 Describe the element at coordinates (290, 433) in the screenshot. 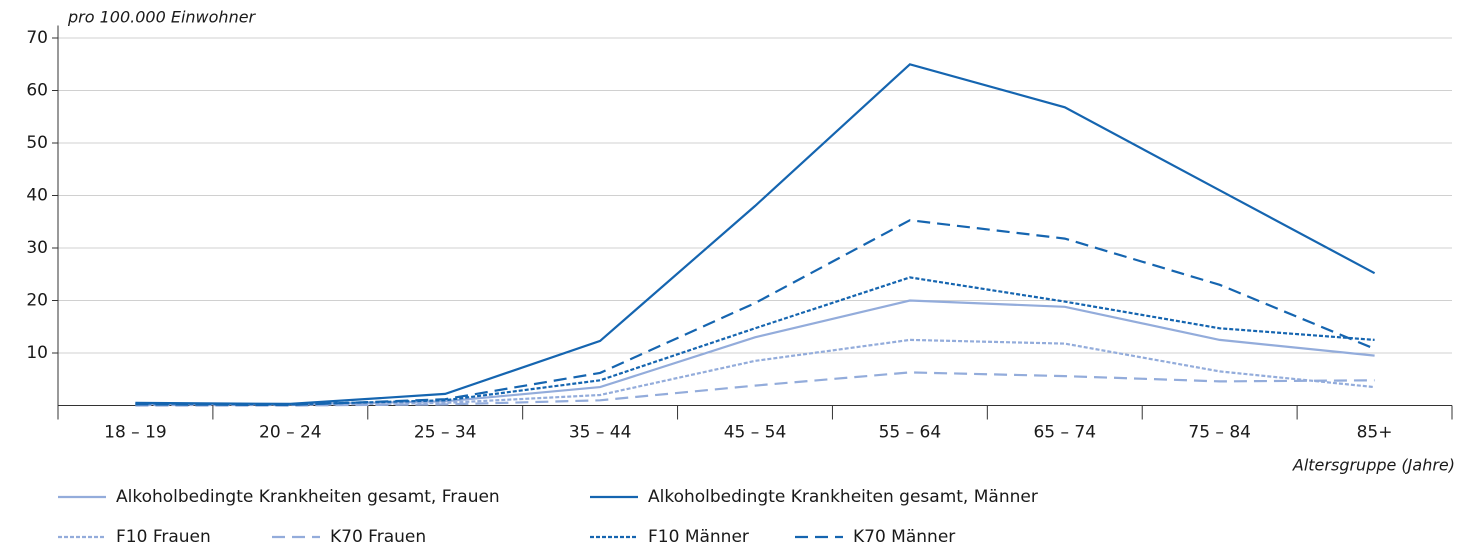

I see `x-tick-label: 20 – 24` at that location.